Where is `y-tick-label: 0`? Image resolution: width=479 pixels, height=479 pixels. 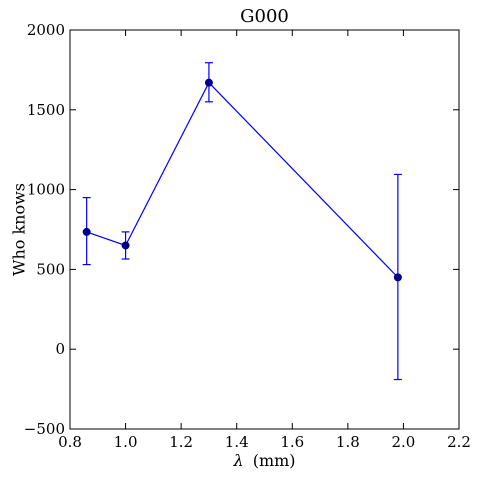
y-tick-label: 0 is located at coordinates (60, 349).